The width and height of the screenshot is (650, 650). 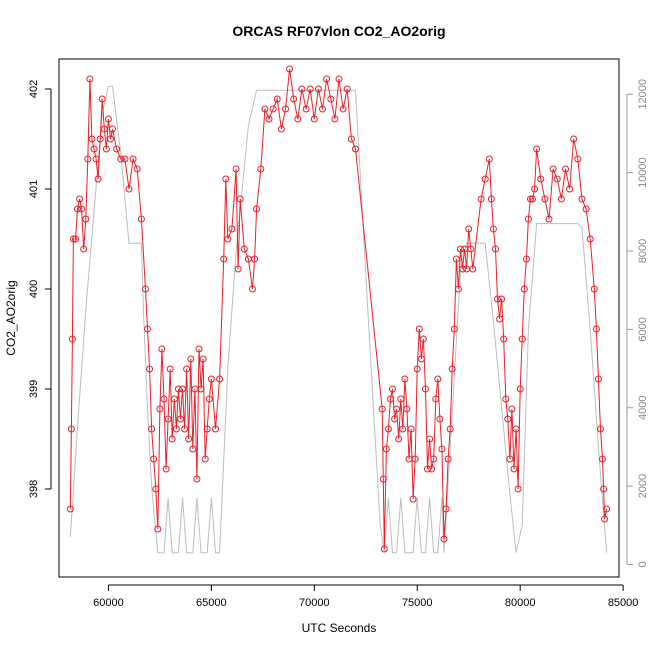 I want to click on y-tick-label: 399, so click(x=34, y=389).